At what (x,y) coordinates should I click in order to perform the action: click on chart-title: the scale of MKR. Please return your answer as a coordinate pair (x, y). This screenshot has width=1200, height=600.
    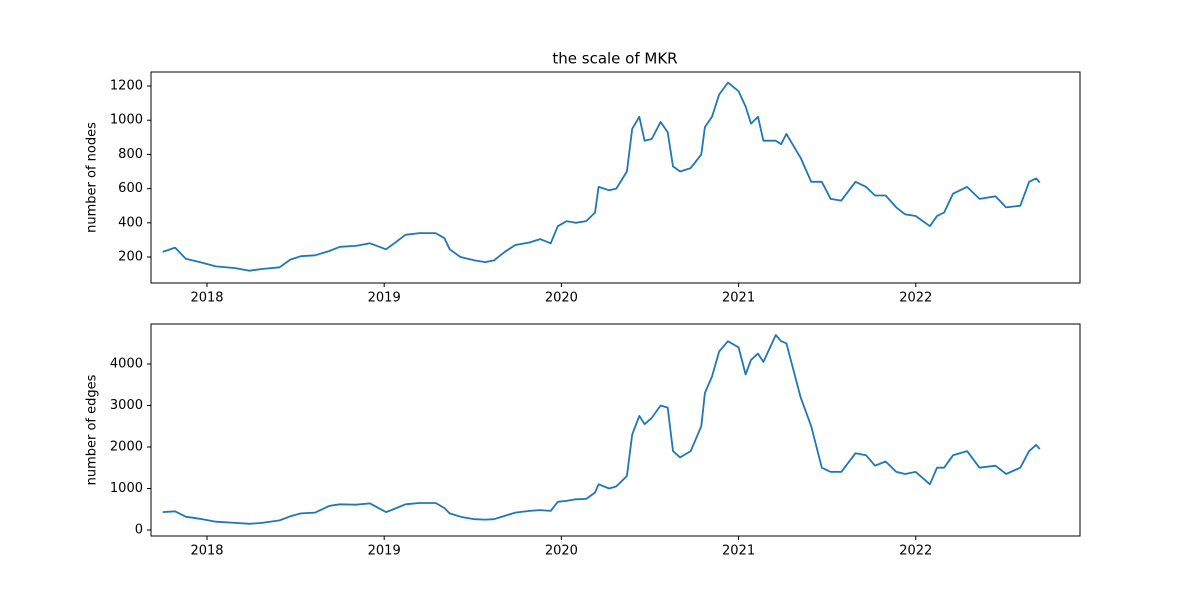
    Looking at the image, I should click on (614, 59).